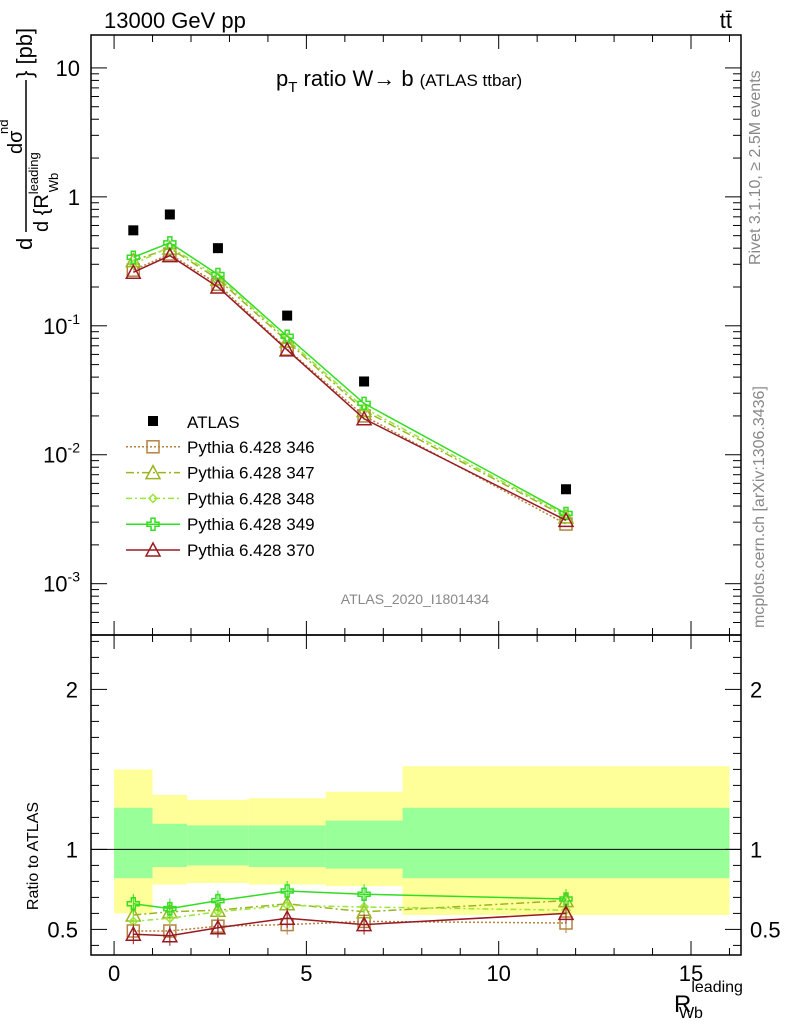  What do you see at coordinates (33, 856) in the screenshot?
I see `ratio-y-axis-label: Ratio to ATLAS` at bounding box center [33, 856].